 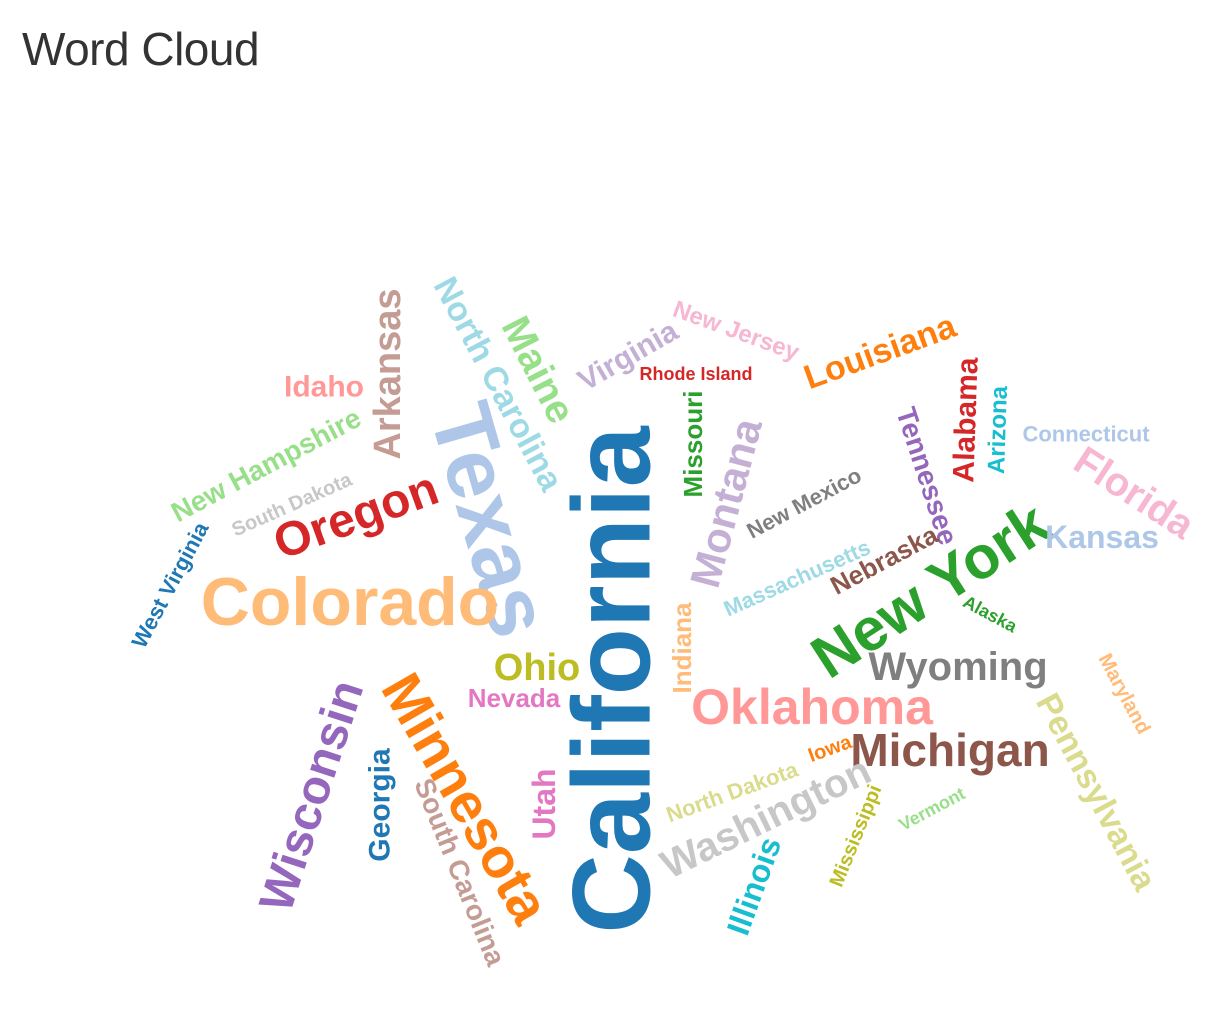 What do you see at coordinates (141, 49) in the screenshot?
I see `page-title: Word Cloud` at bounding box center [141, 49].